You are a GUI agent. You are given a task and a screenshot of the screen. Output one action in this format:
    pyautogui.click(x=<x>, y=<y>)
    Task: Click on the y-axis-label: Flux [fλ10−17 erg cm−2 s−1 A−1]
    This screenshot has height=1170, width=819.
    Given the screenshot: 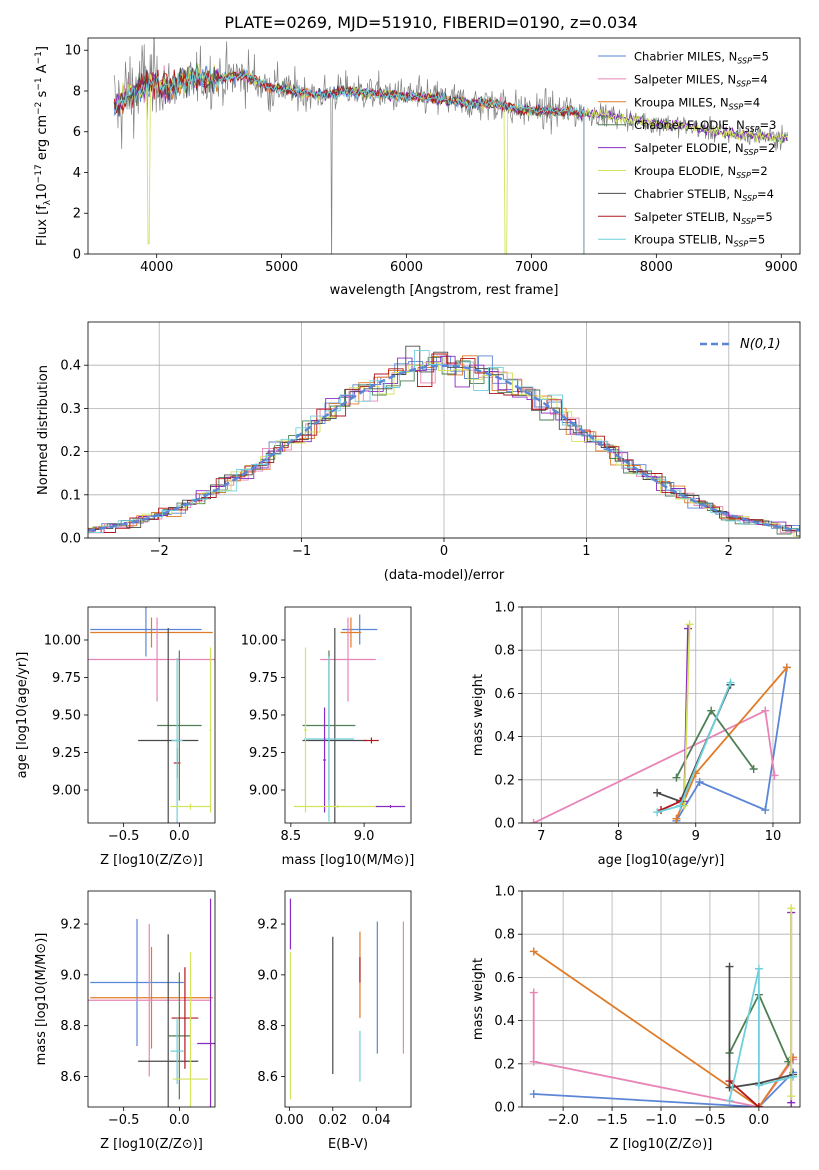 What is the action you would take?
    pyautogui.click(x=43, y=146)
    